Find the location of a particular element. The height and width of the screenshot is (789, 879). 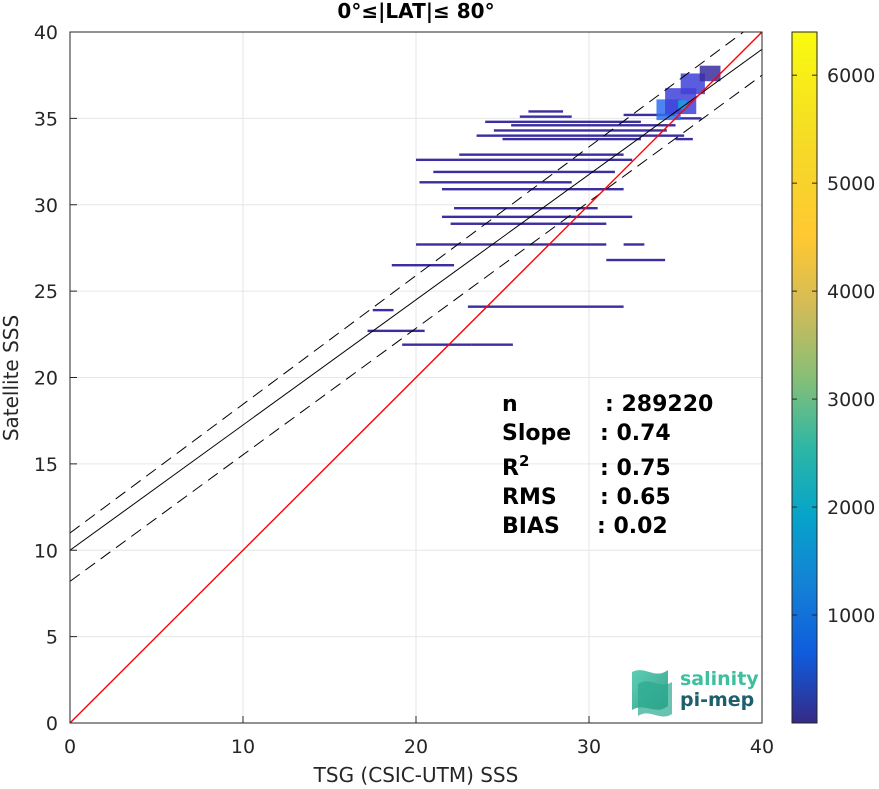

stat-label-0: n is located at coordinates (510, 404).